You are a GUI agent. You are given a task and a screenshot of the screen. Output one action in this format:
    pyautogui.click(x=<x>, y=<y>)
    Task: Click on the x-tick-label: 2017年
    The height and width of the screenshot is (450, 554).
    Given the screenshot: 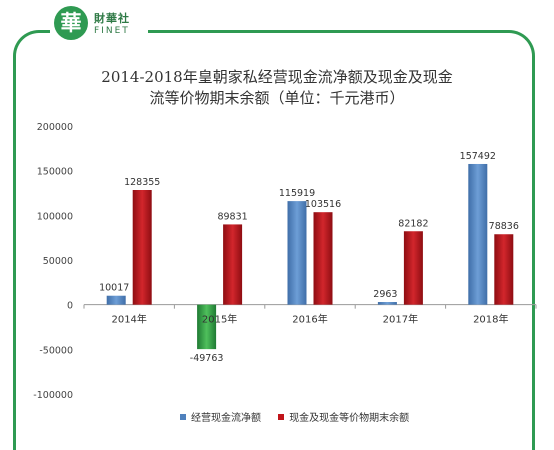 What is the action you would take?
    pyautogui.click(x=400, y=319)
    